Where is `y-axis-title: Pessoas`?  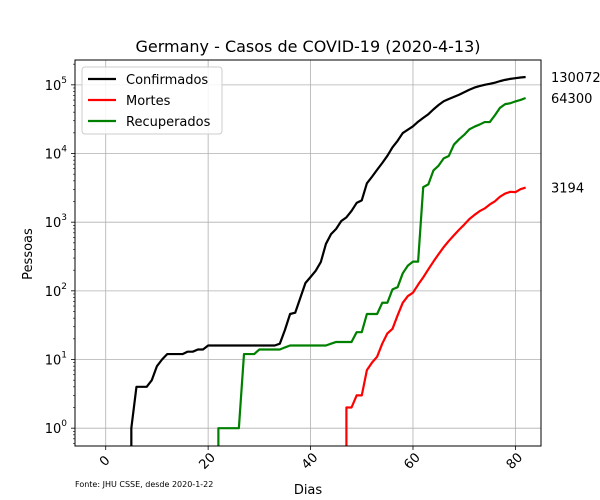
y-axis-title: Pessoas is located at coordinates (28, 254).